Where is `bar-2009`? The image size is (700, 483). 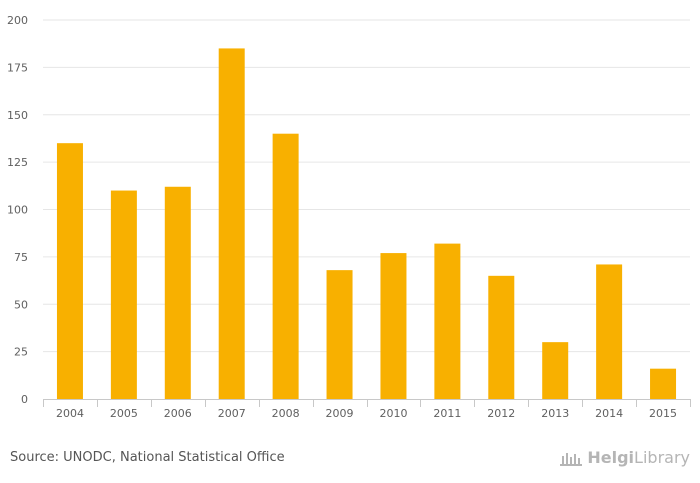 bar-2009 is located at coordinates (339, 334).